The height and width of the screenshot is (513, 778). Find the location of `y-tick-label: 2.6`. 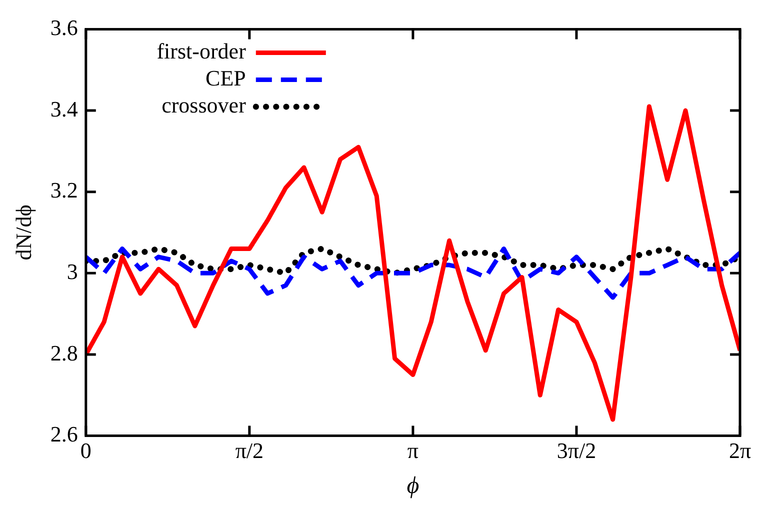

y-tick-label: 2.6 is located at coordinates (64, 434).